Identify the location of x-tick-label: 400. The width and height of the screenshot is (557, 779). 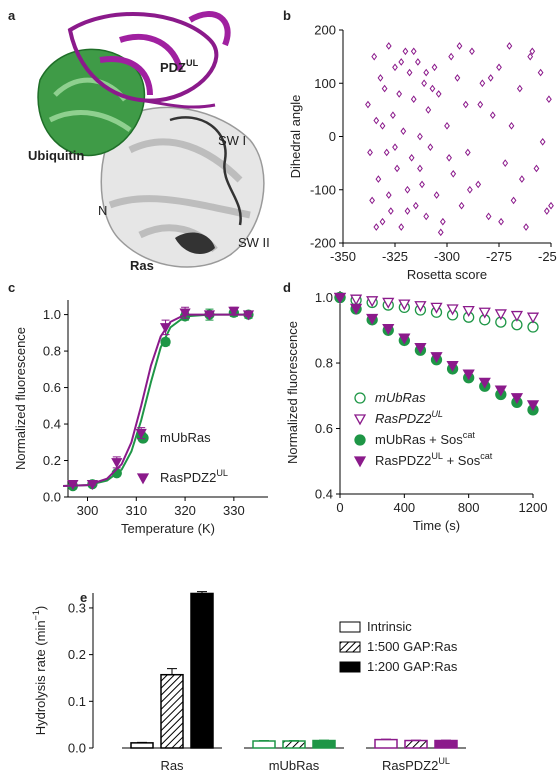
(404, 507).